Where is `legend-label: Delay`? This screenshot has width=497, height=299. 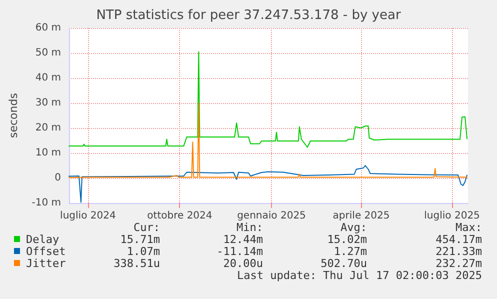 legend-label: Delay is located at coordinates (43, 239).